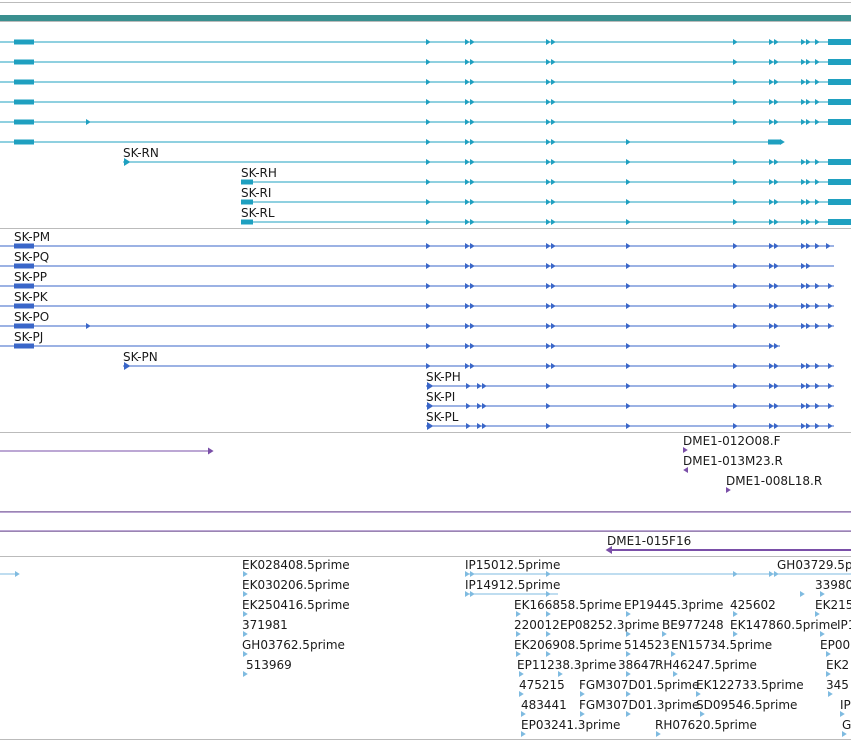 This screenshot has width=851, height=740. What do you see at coordinates (838, 665) in the screenshot?
I see `feature-label: EK2` at bounding box center [838, 665].